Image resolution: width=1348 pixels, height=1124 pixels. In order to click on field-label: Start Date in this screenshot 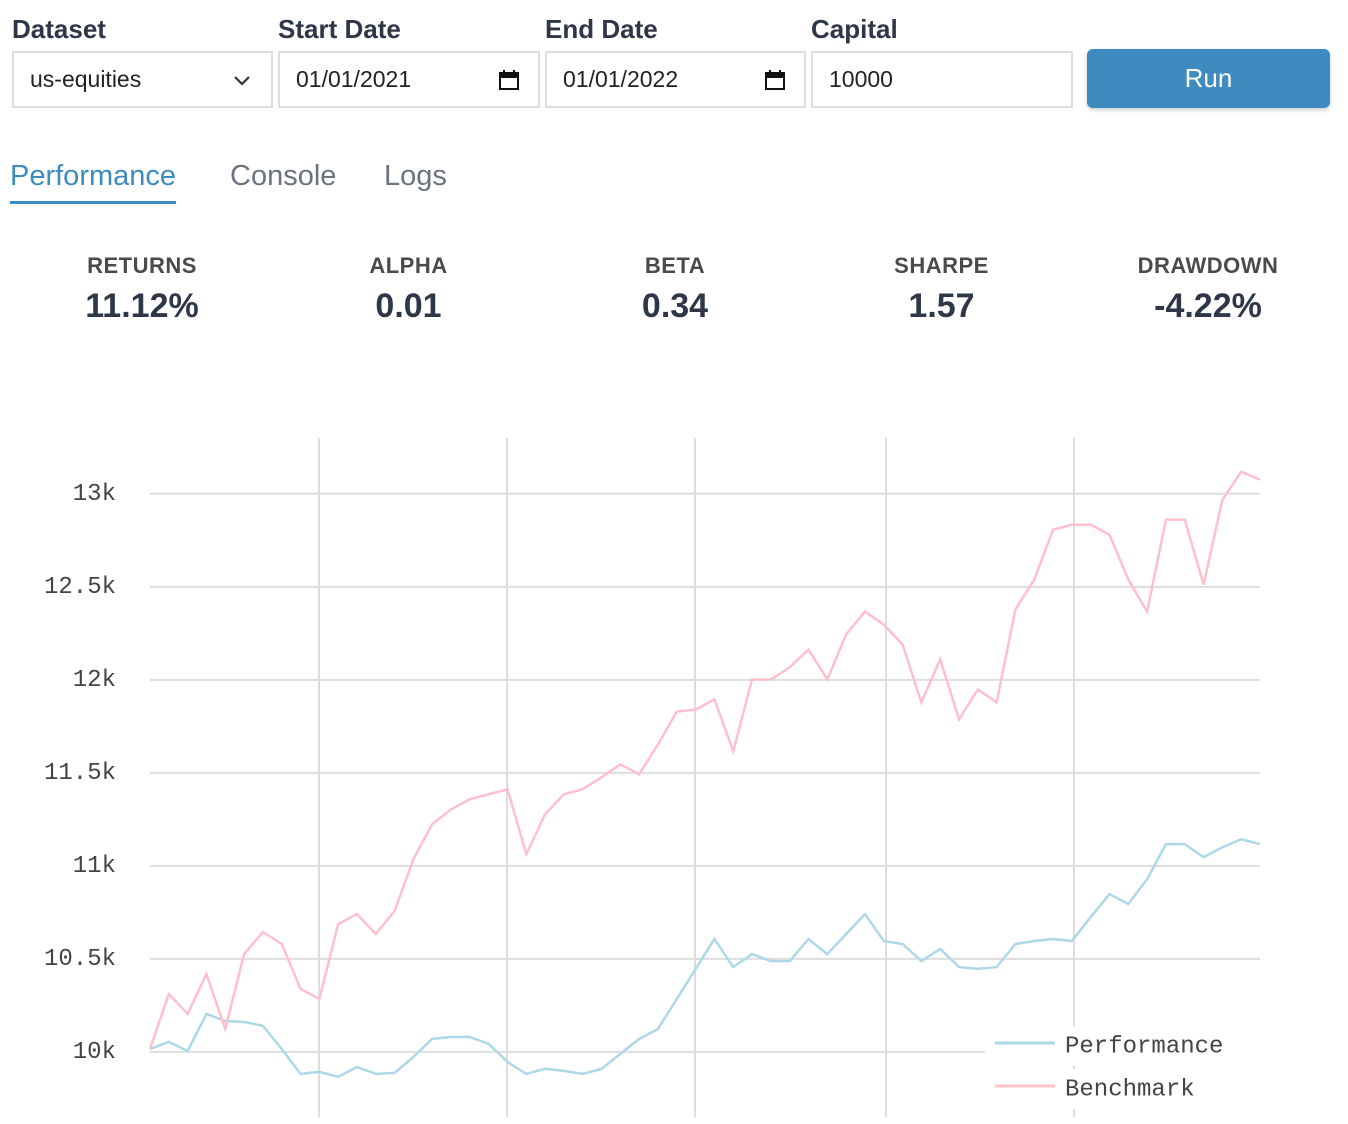, I will do `click(339, 29)`.